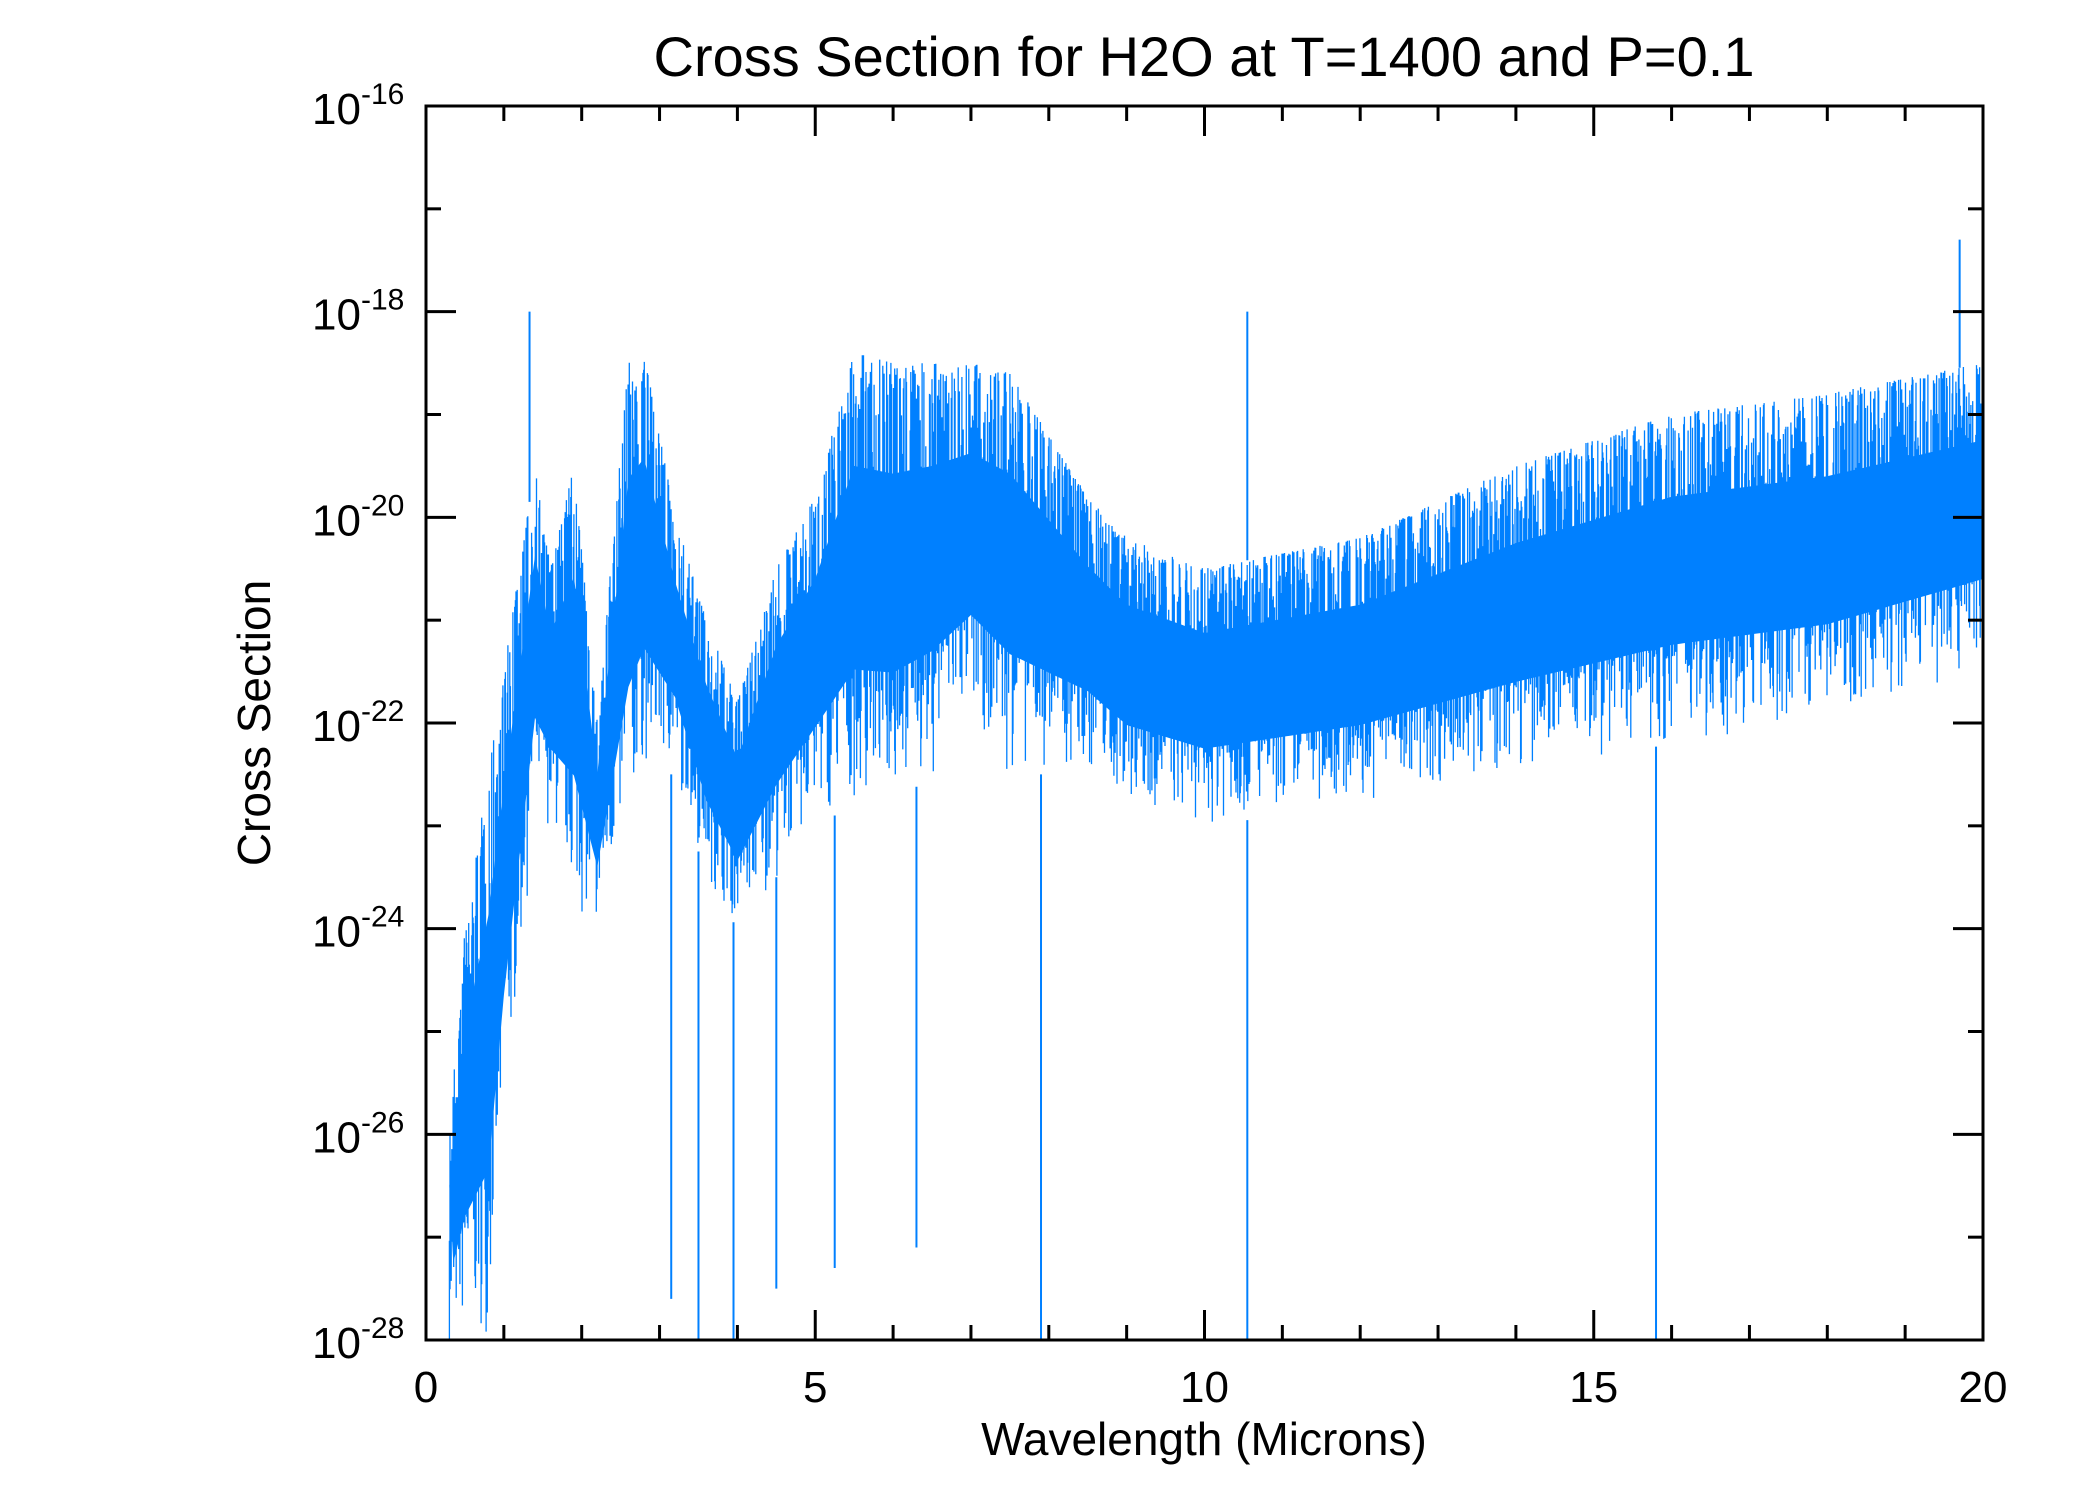  I want to click on x-tick-label: 10, so click(1204, 1387).